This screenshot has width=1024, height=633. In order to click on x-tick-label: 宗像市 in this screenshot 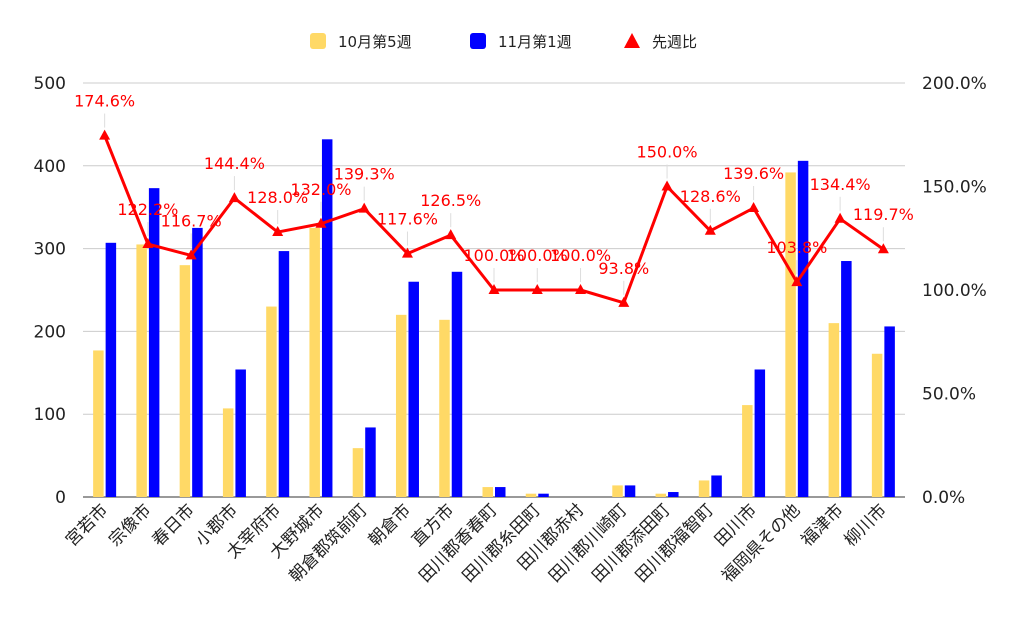, I will do `click(130, 525)`.